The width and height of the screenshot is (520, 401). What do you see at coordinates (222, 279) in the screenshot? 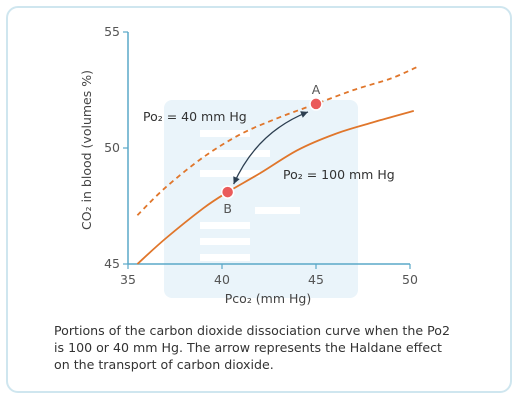
I see `x-tick-label: 40` at bounding box center [222, 279].